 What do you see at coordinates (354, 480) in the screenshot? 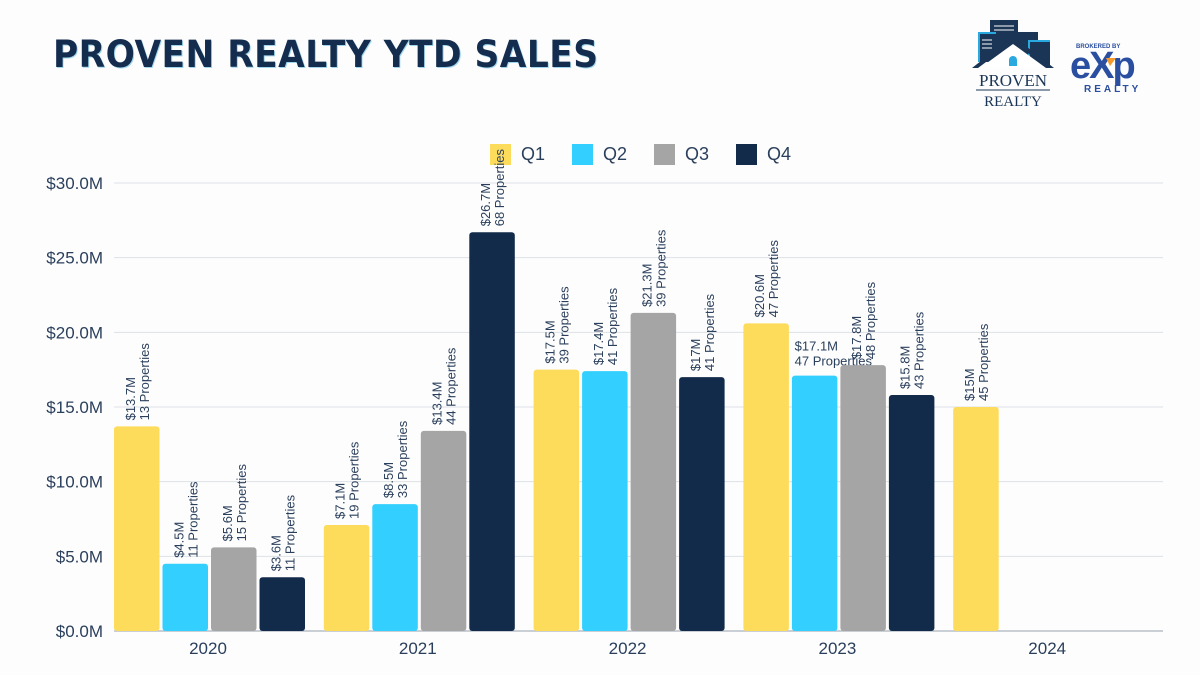
I see `data-label-properties: 19 Properties` at bounding box center [354, 480].